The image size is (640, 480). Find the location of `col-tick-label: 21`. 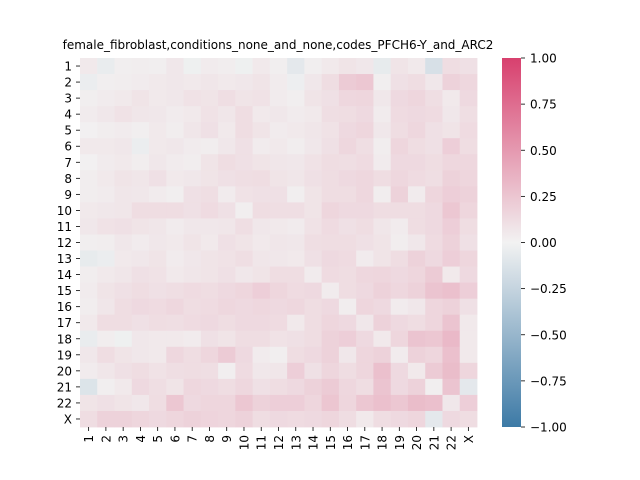

col-tick-label: 21 is located at coordinates (434, 442).